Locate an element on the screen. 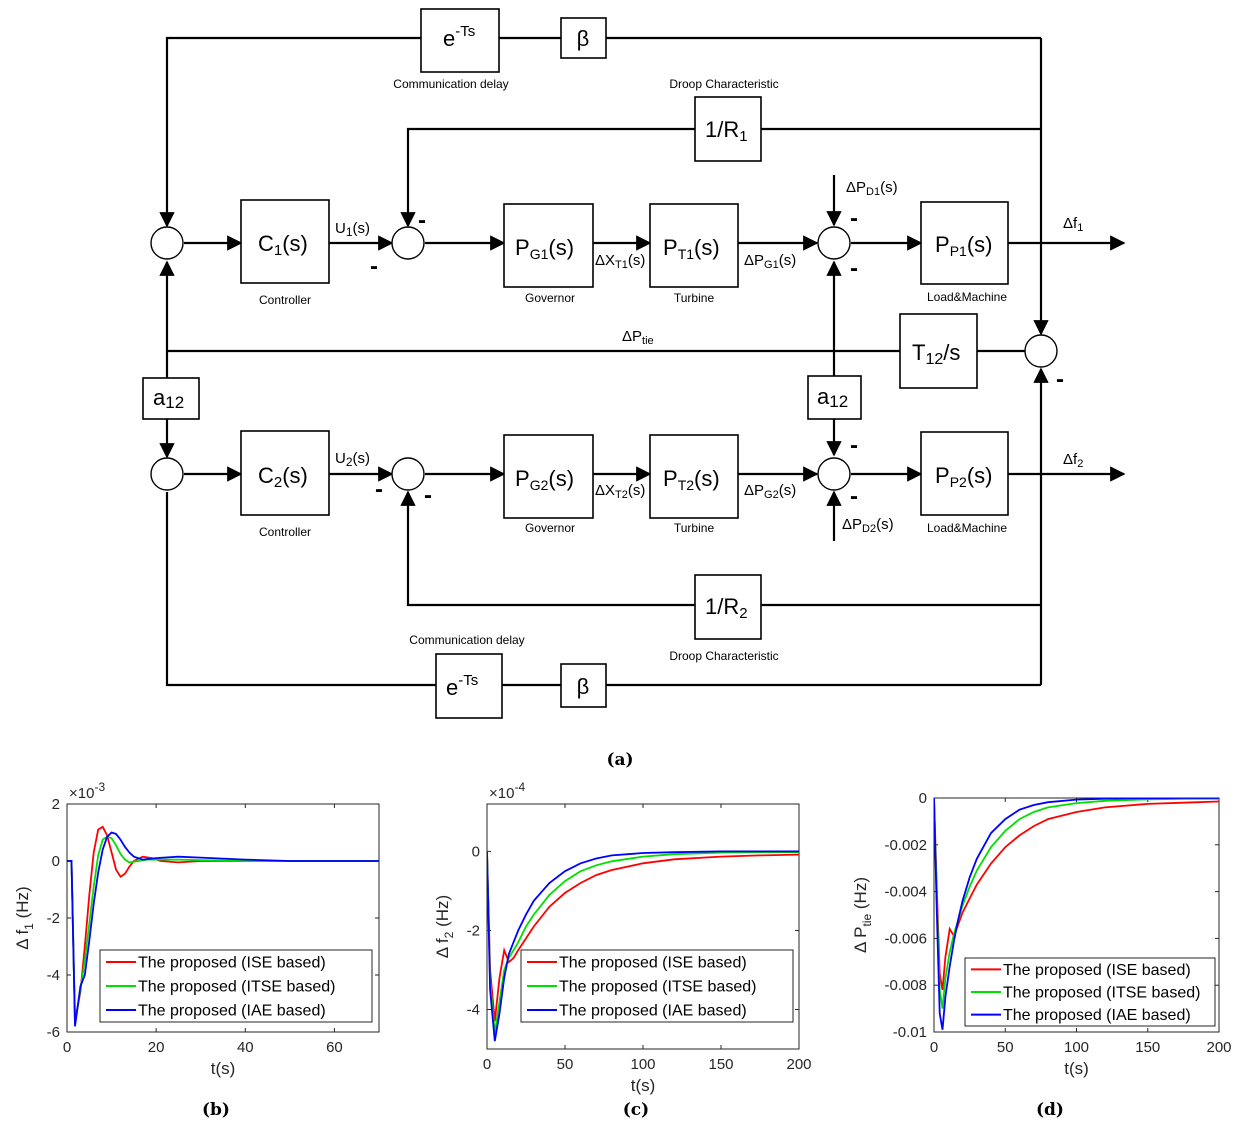 This screenshot has width=1240, height=1133. y-tick-label: -0.01 is located at coordinates (910, 1032).